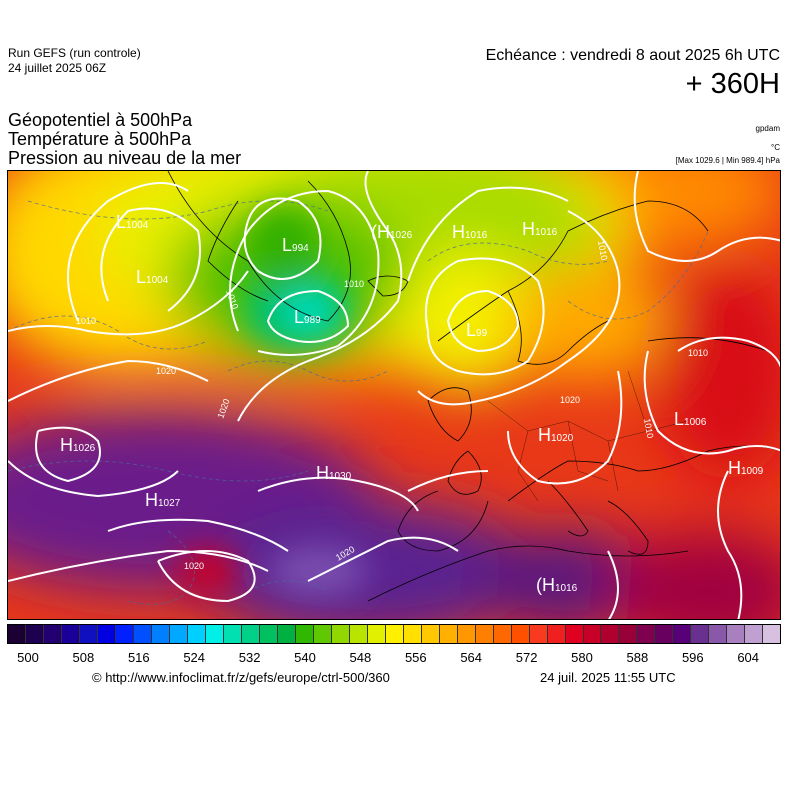 The height and width of the screenshot is (789, 788). I want to click on colorbar-tick-label: 508, so click(83, 657).